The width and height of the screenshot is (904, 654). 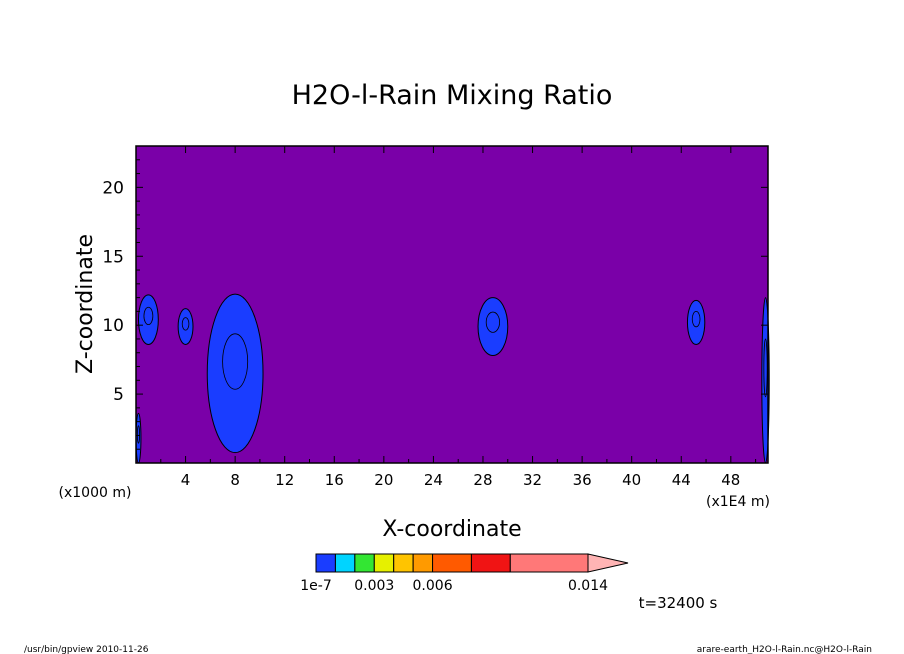 What do you see at coordinates (452, 95) in the screenshot?
I see `chart-title: H2O-l-Rain Mixing Ratio` at bounding box center [452, 95].